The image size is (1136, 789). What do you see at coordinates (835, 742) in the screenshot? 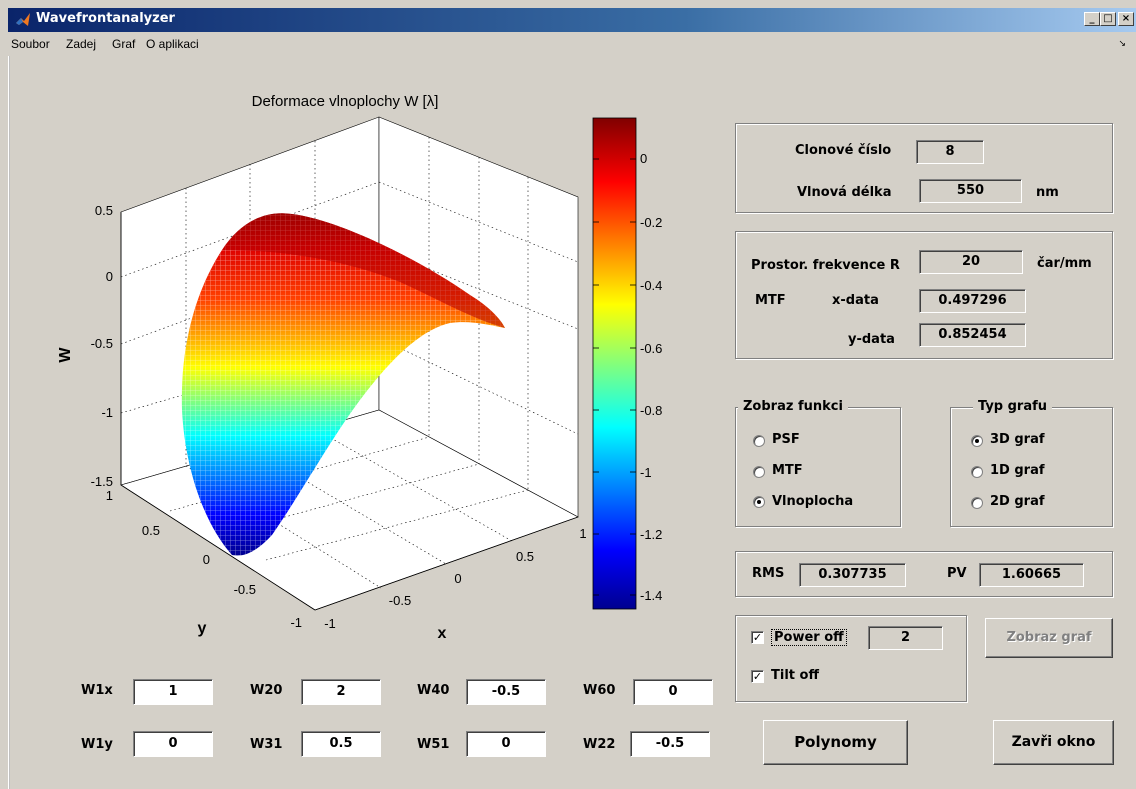
I see `polynomials-button: Polynomy` at bounding box center [835, 742].